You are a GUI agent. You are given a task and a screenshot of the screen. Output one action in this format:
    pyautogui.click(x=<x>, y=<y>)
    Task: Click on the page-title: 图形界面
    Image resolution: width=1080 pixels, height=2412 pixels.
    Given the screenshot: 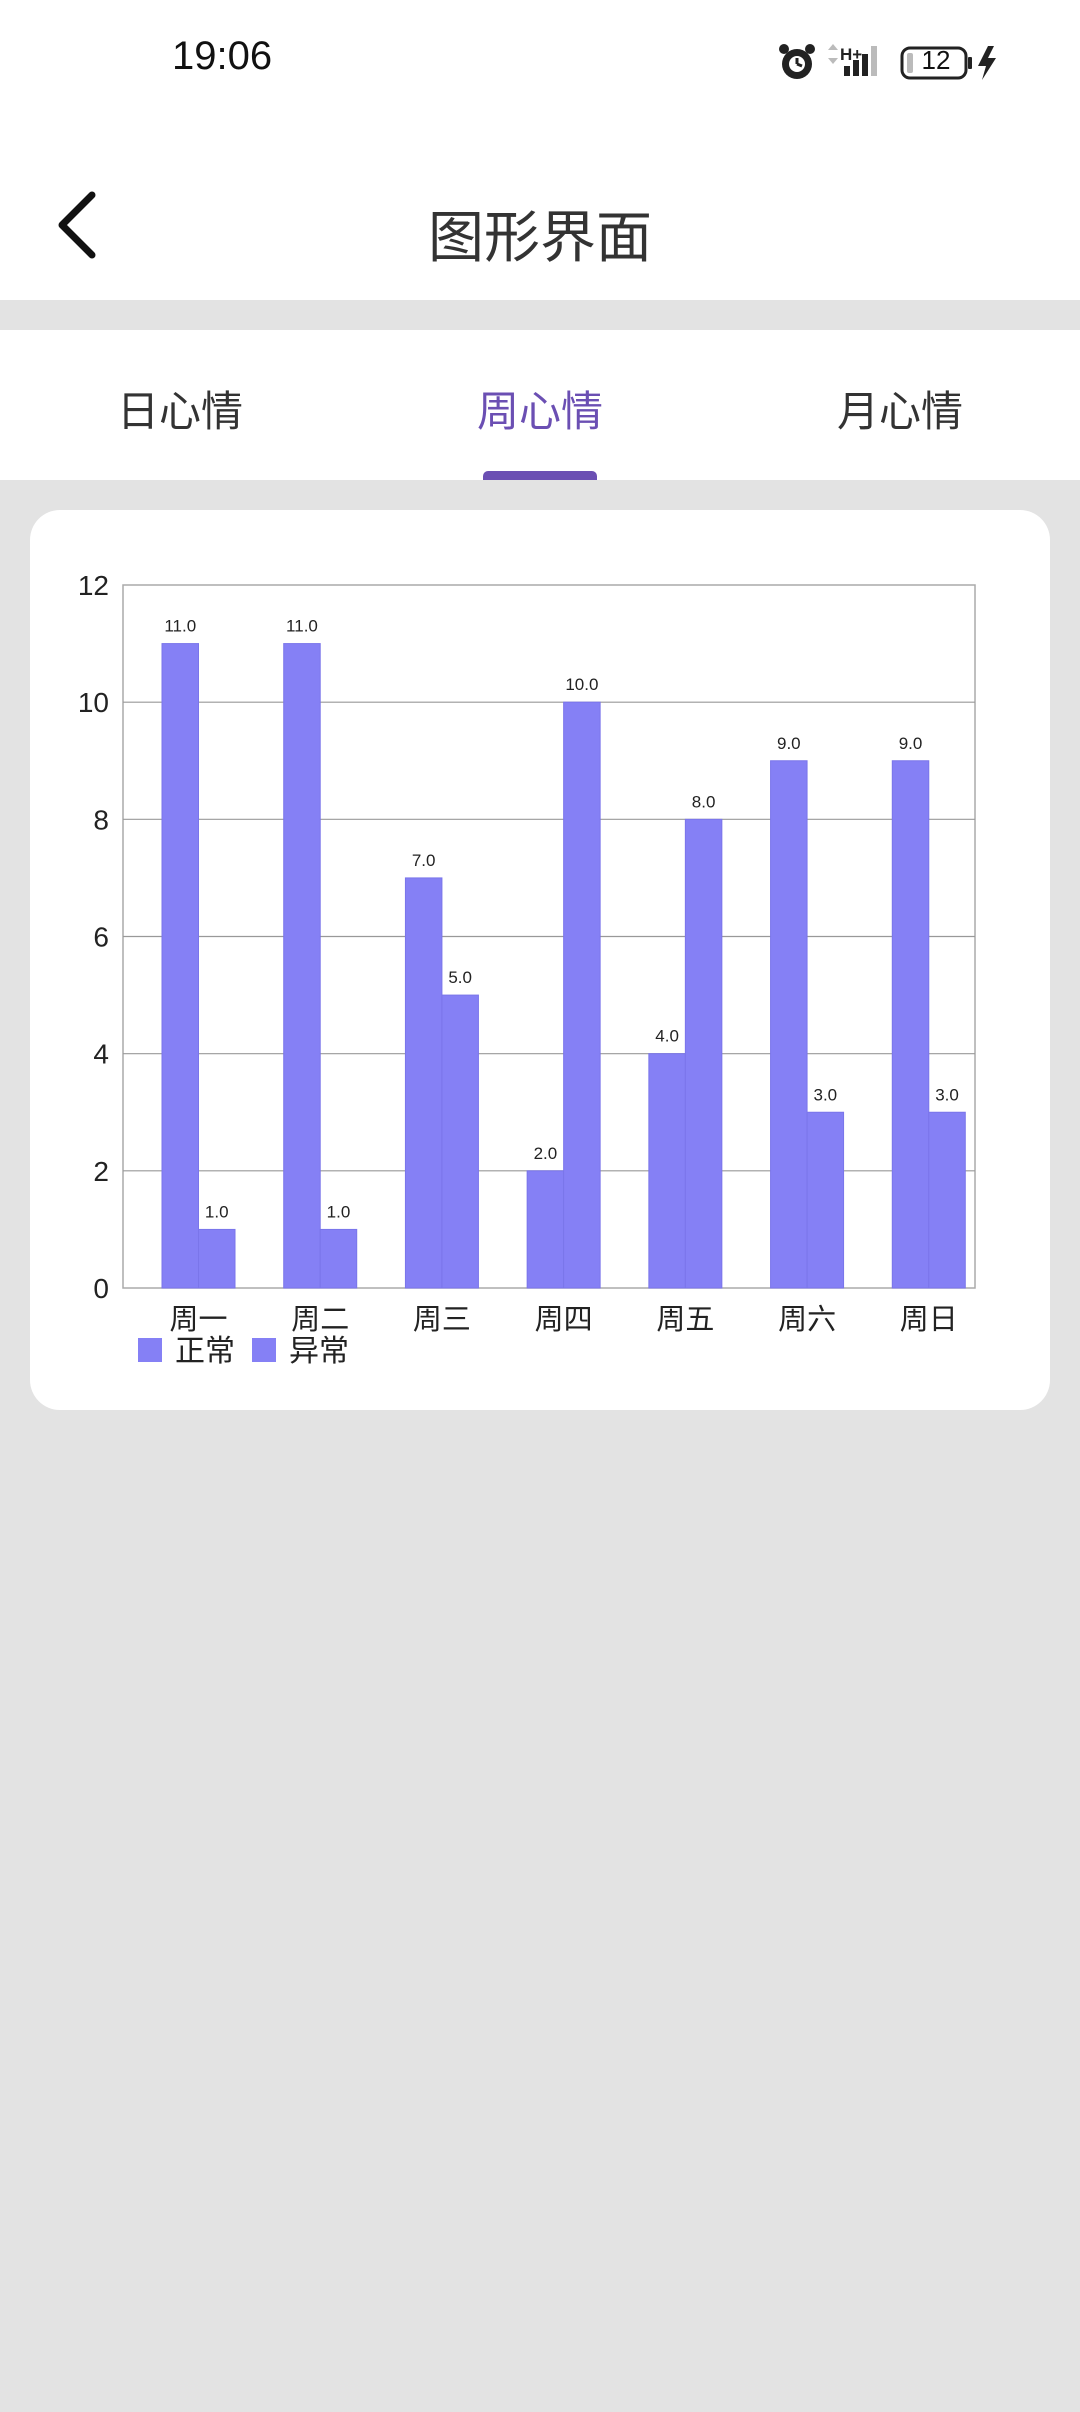 What is the action you would take?
    pyautogui.click(x=540, y=238)
    